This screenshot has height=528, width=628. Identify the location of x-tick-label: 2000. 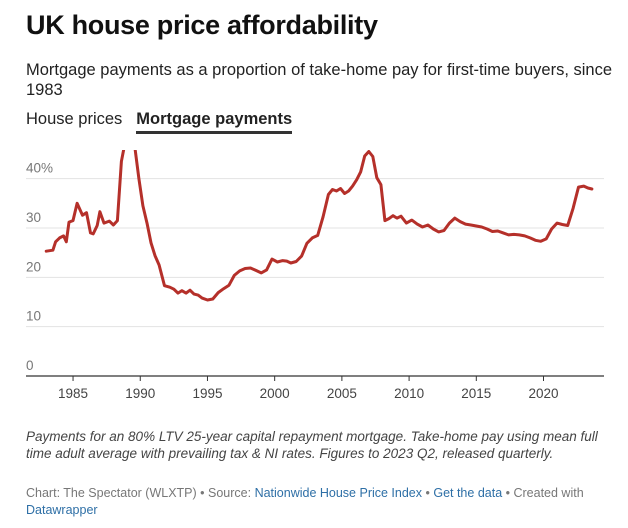
(275, 393).